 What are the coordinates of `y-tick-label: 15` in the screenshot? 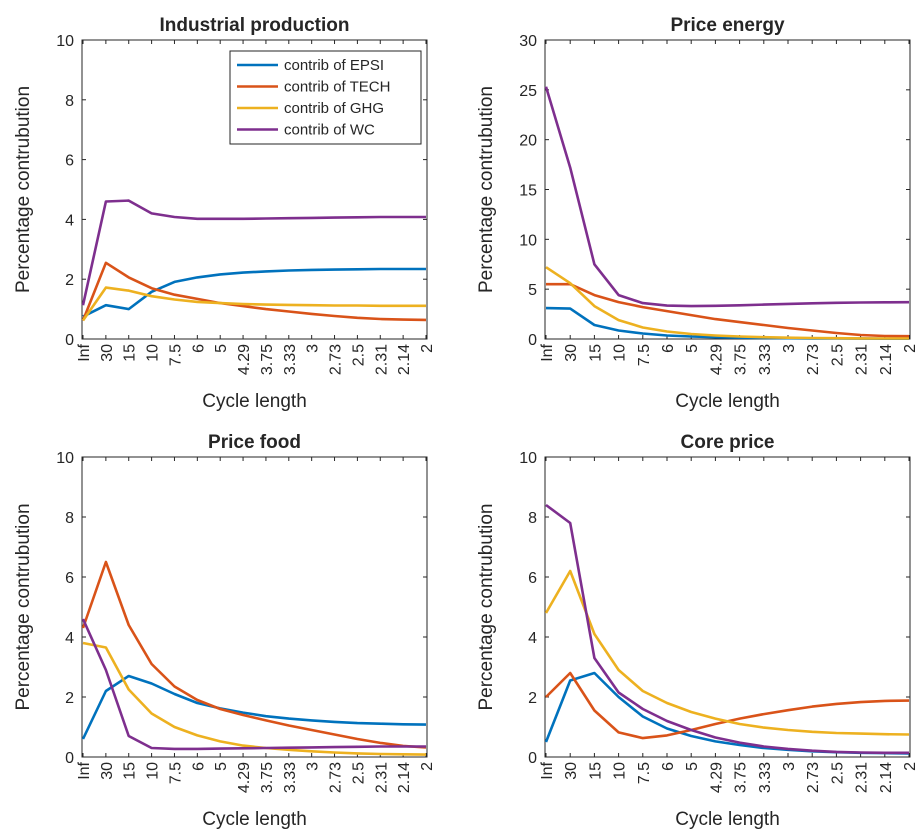 It's located at (528, 191).